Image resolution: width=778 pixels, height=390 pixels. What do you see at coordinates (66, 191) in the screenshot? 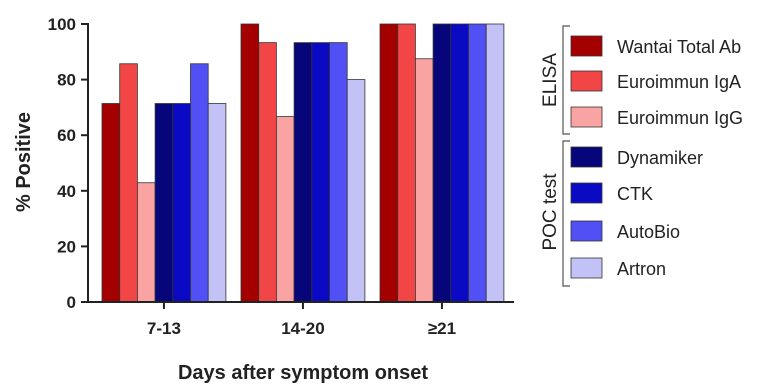
I see `y-tick-label: 40` at bounding box center [66, 191].